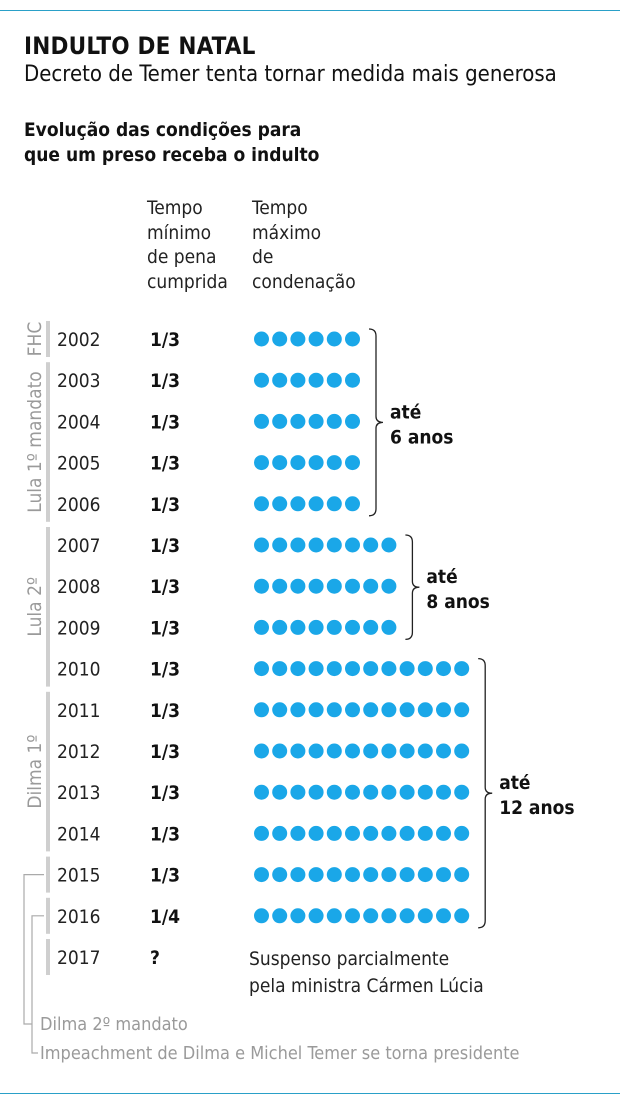  Describe the element at coordinates (79, 464) in the screenshot. I see `year-label: 2005` at that location.